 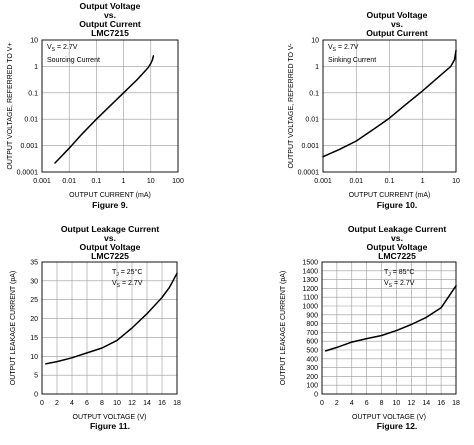 I want to click on x-tick-label: 6, so click(x=87, y=403).